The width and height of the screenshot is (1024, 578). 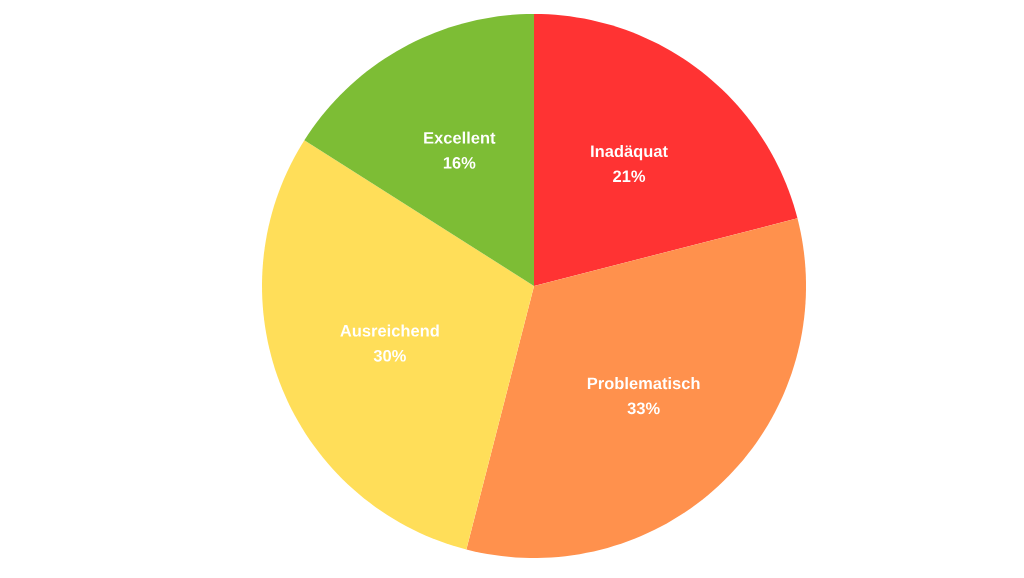 What do you see at coordinates (643, 383) in the screenshot?
I see `slice-label: Problematisch` at bounding box center [643, 383].